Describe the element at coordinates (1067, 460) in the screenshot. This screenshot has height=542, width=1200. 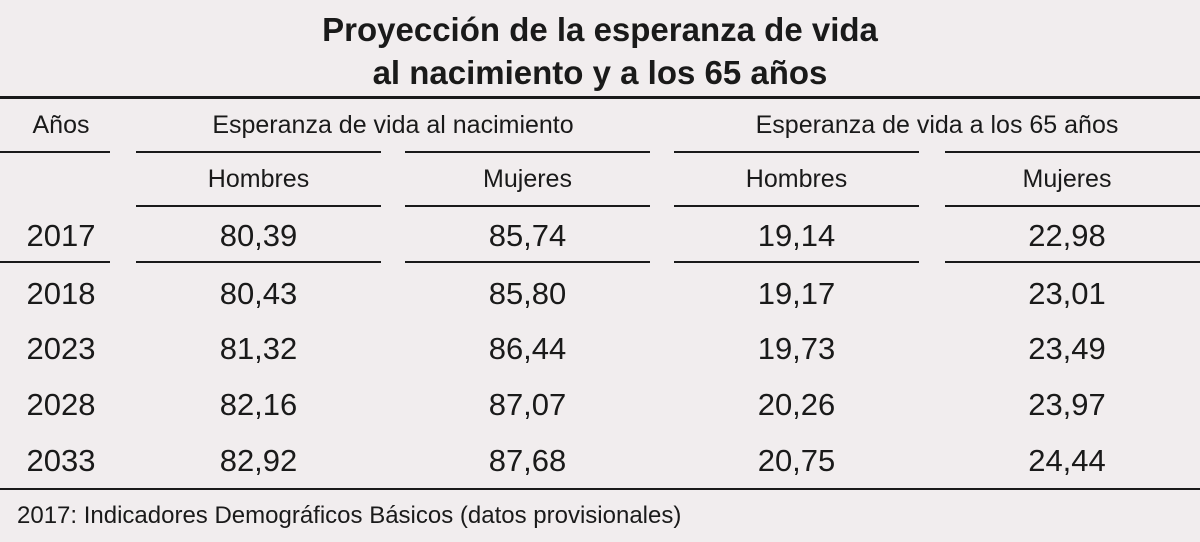
I see `cell-65-women: 24,44` at that location.